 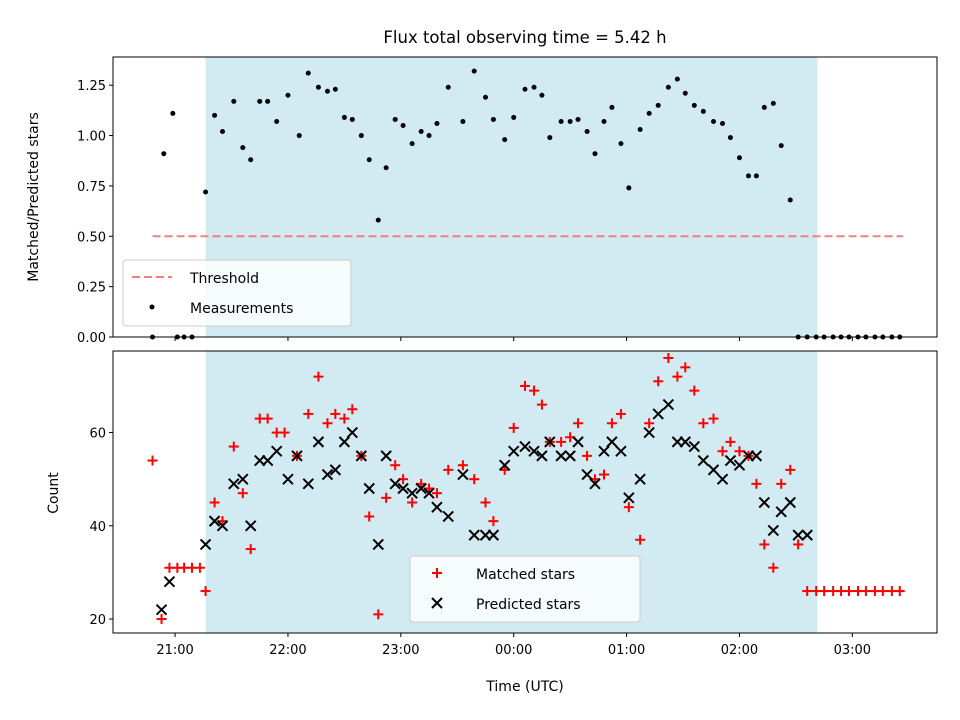 What do you see at coordinates (528, 605) in the screenshot?
I see `legend-predicted-label: Predicted stars` at bounding box center [528, 605].